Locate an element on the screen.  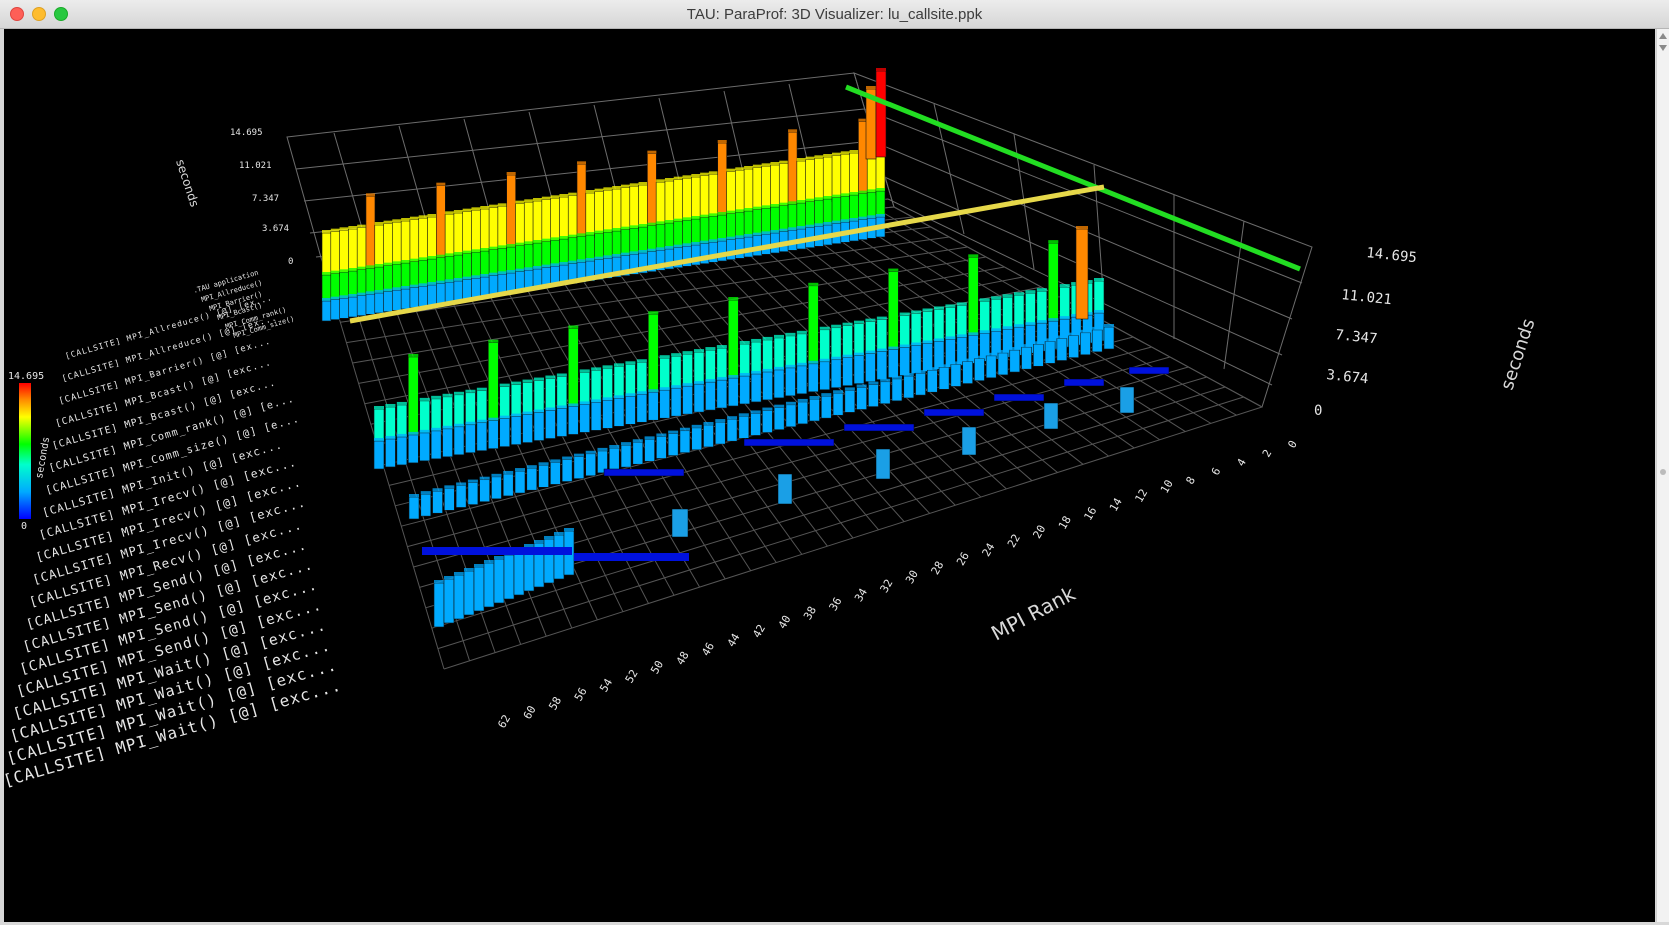
rank-tick-label: 50 is located at coordinates (657, 667).